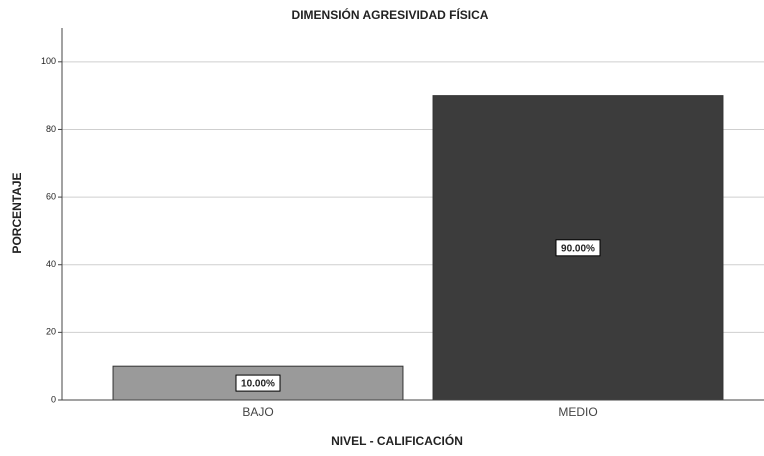 This screenshot has height=456, width=764. I want to click on data-label: 10.00%, so click(258, 384).